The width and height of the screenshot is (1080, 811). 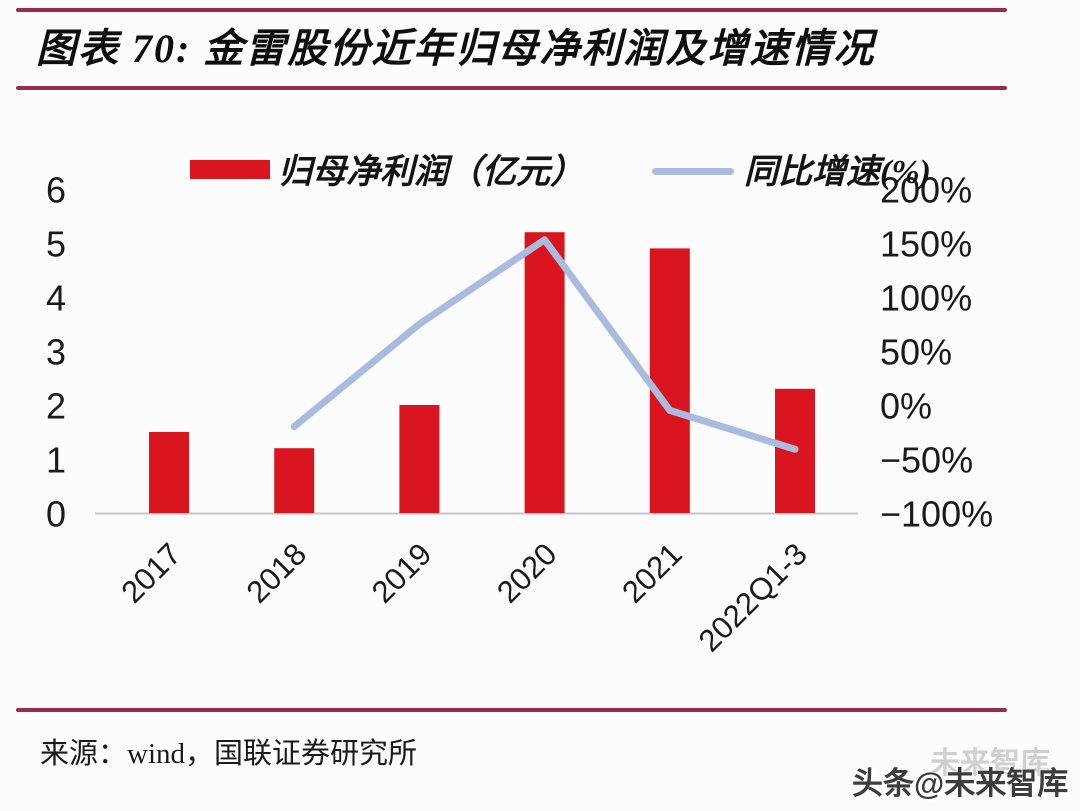 I want to click on growth-line, so click(x=544, y=344).